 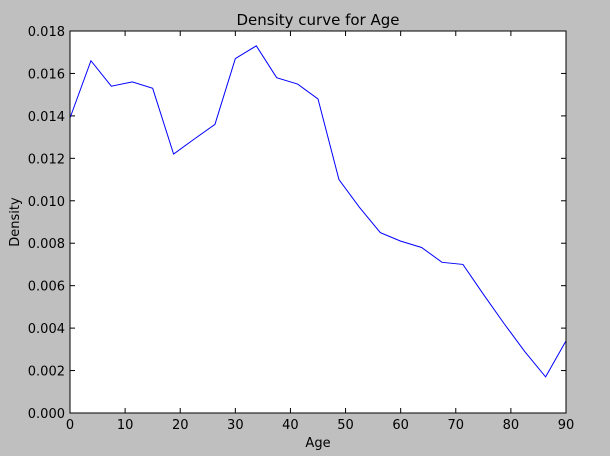 What do you see at coordinates (46, 117) in the screenshot?
I see `y-tick-label: 0.014` at bounding box center [46, 117].